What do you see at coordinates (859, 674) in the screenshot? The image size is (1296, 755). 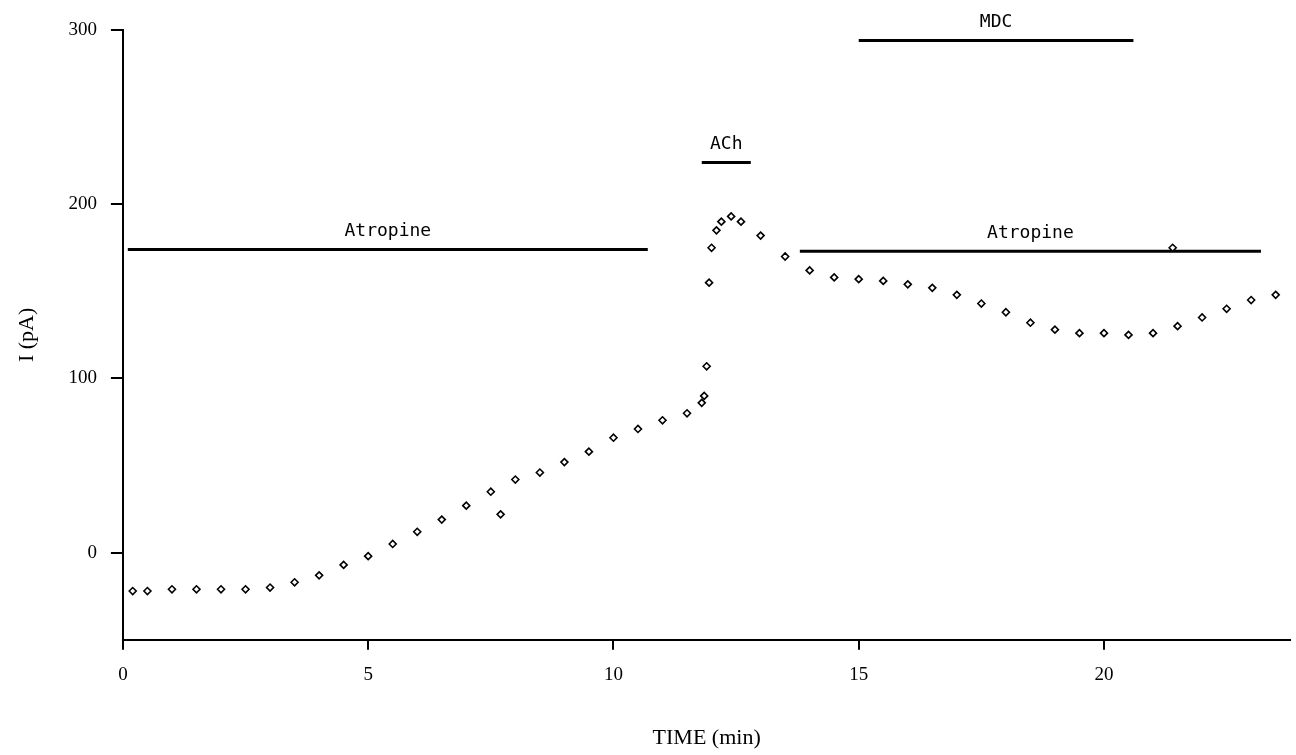 I see `x-tick-label: 15` at bounding box center [859, 674].